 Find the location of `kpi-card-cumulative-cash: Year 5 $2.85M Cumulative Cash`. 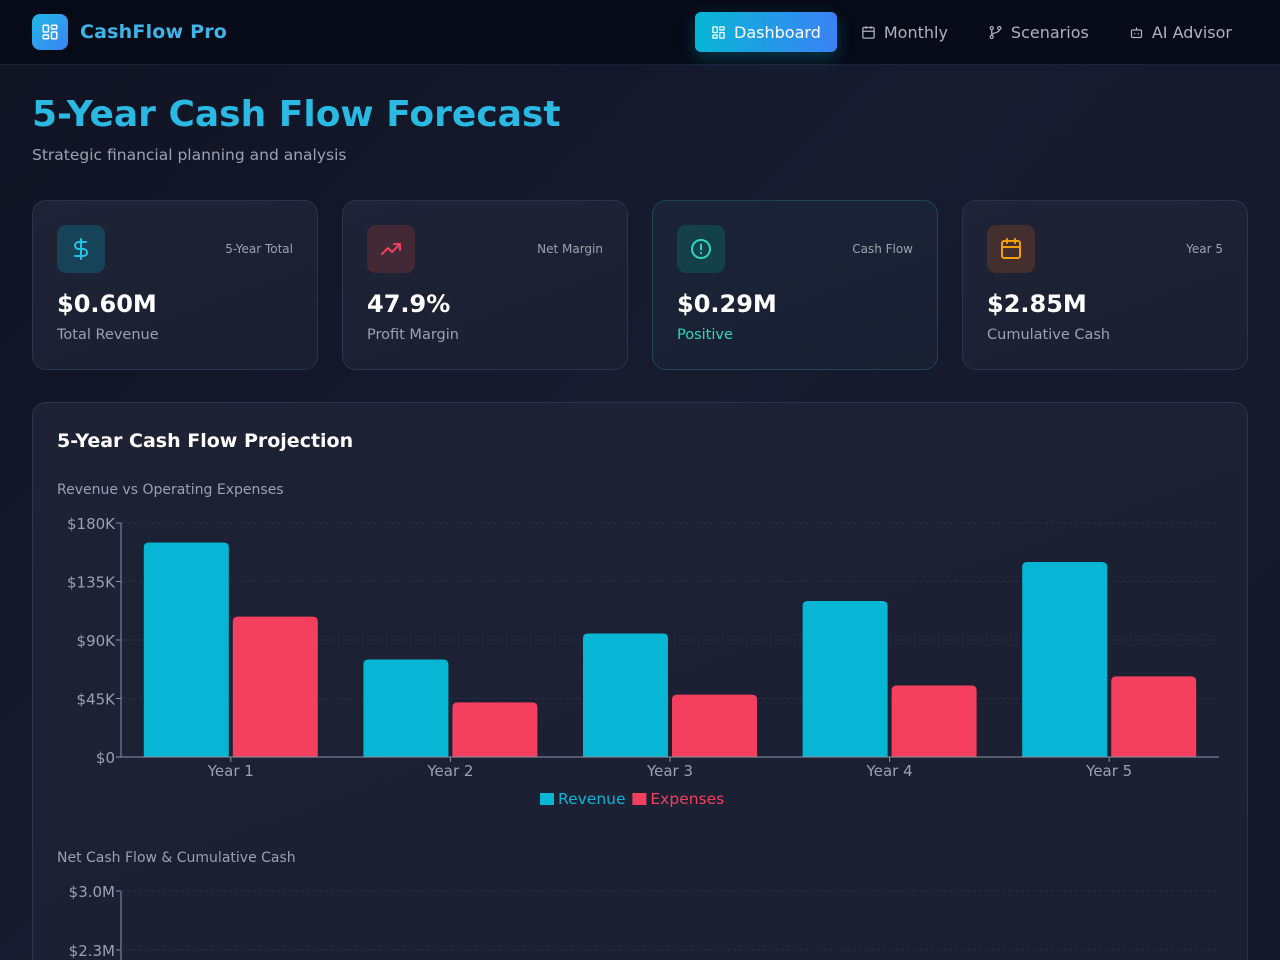

kpi-card-cumulative-cash: Year 5 $2.85M Cumulative Cash is located at coordinates (1105, 285).